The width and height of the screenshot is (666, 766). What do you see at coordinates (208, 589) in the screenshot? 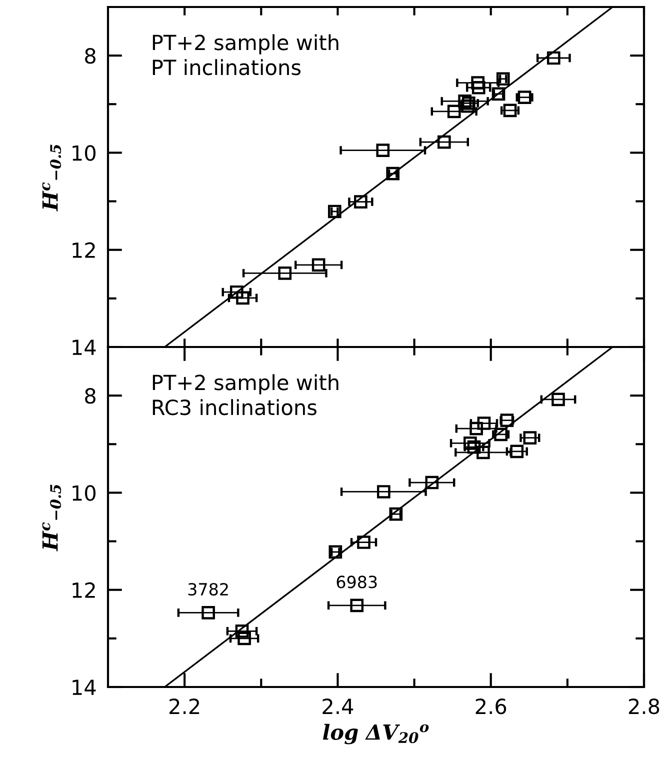
I see `annotation: 3782` at bounding box center [208, 589].